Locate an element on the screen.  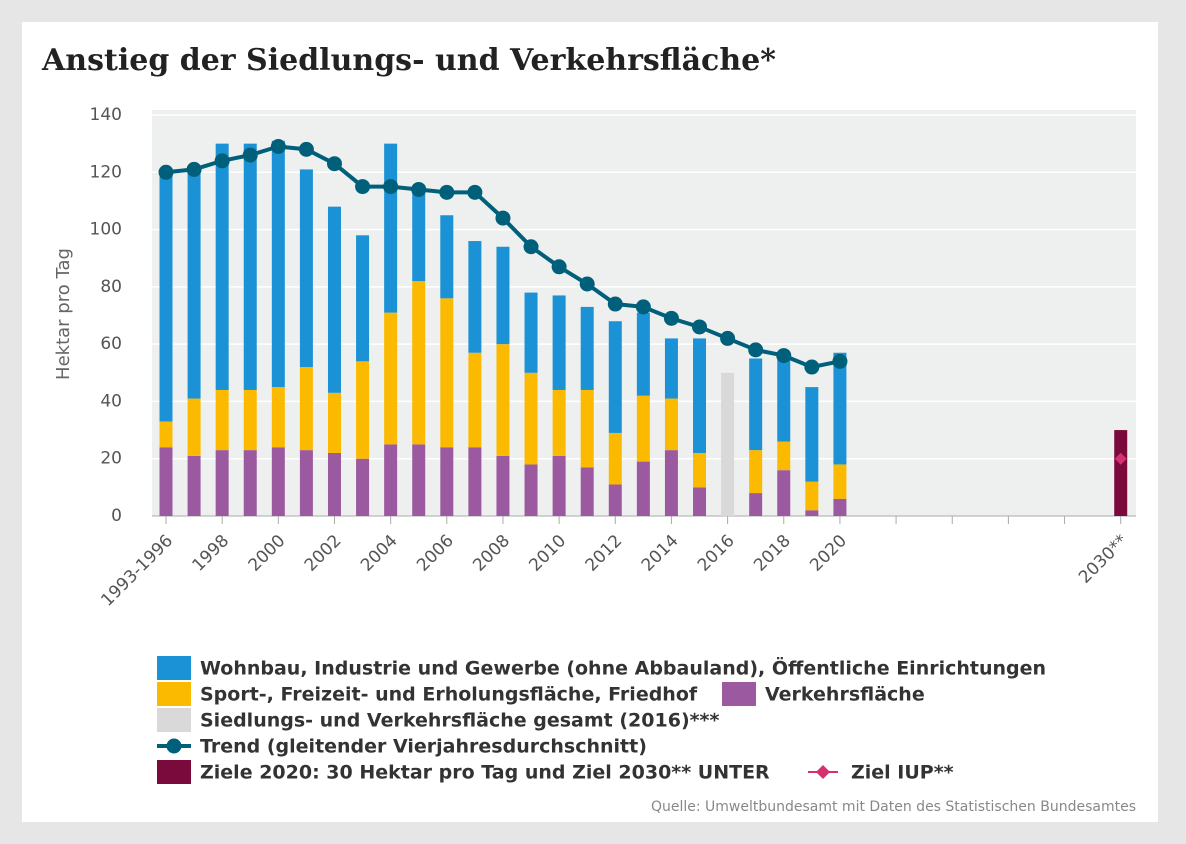
y-tick-label: 80 is located at coordinates (111, 287).